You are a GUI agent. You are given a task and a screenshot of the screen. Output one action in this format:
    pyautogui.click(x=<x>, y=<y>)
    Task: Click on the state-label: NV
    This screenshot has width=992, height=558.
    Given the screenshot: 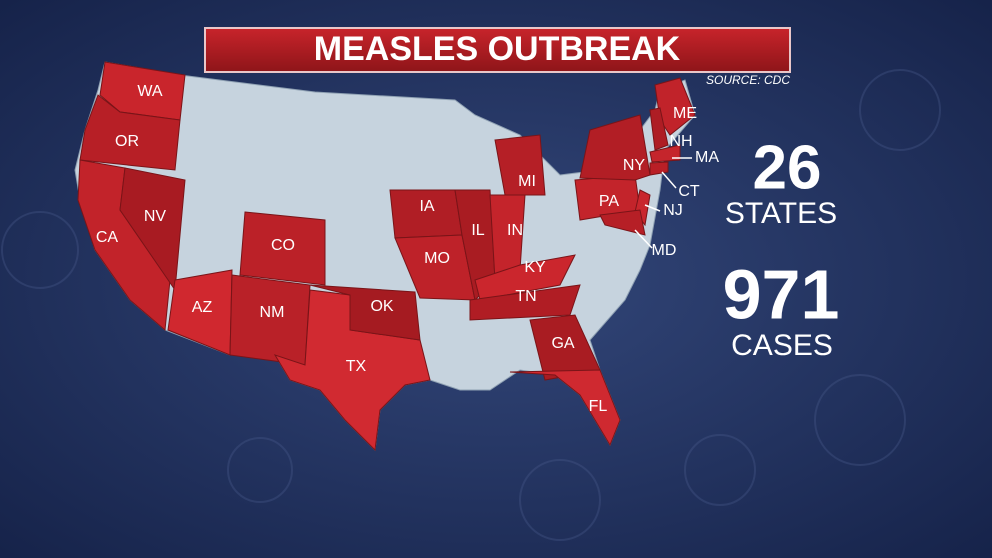 What is the action you would take?
    pyautogui.click(x=155, y=216)
    